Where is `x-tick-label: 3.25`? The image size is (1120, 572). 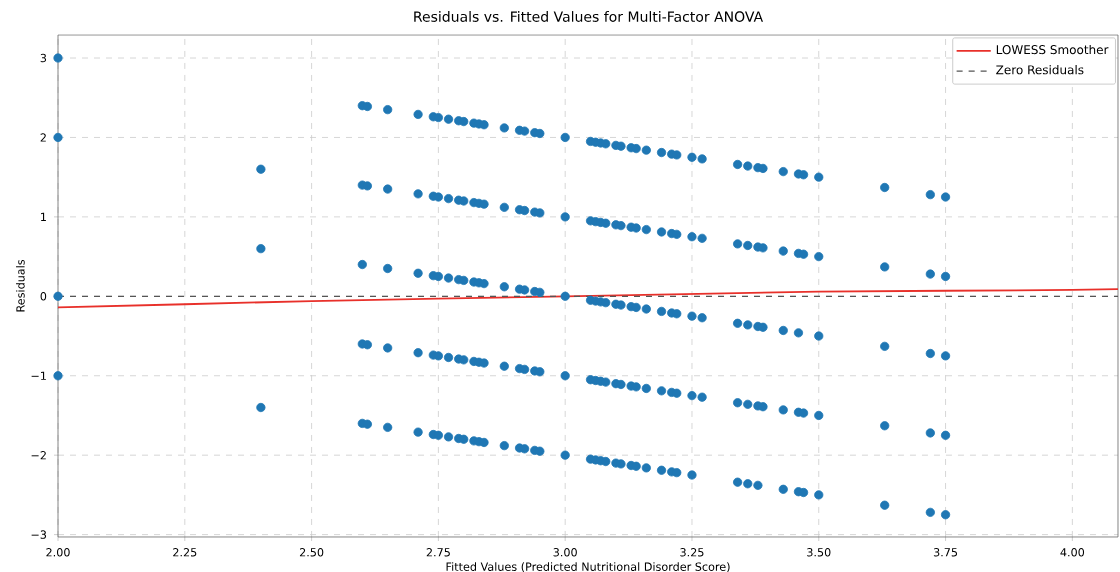
x-tick-label: 3.25 is located at coordinates (692, 552).